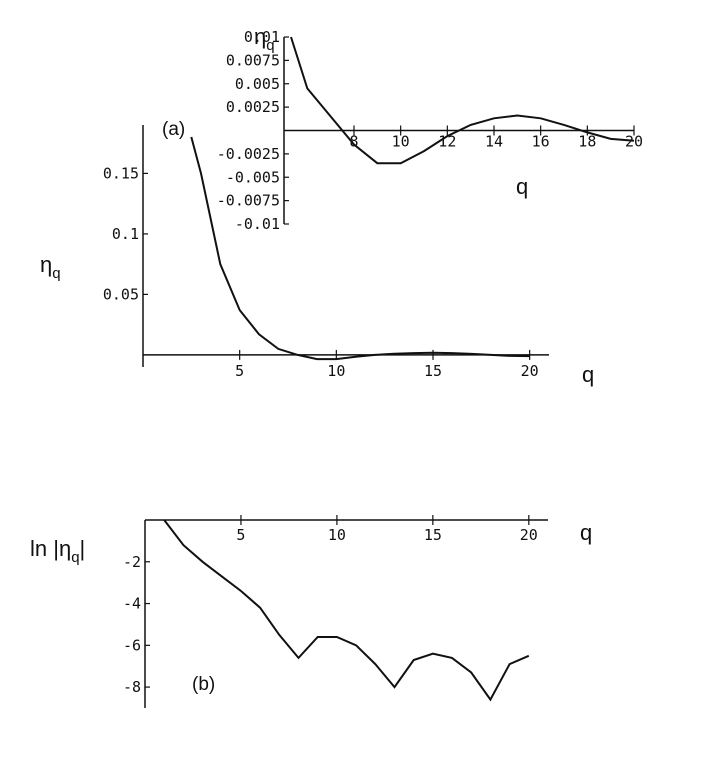 This screenshot has width=708, height=772. I want to click on b-x-tick-label: 5, so click(240, 535).